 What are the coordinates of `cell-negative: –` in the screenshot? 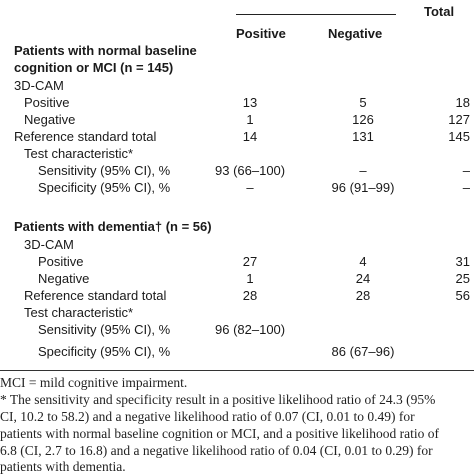 It's located at (363, 170).